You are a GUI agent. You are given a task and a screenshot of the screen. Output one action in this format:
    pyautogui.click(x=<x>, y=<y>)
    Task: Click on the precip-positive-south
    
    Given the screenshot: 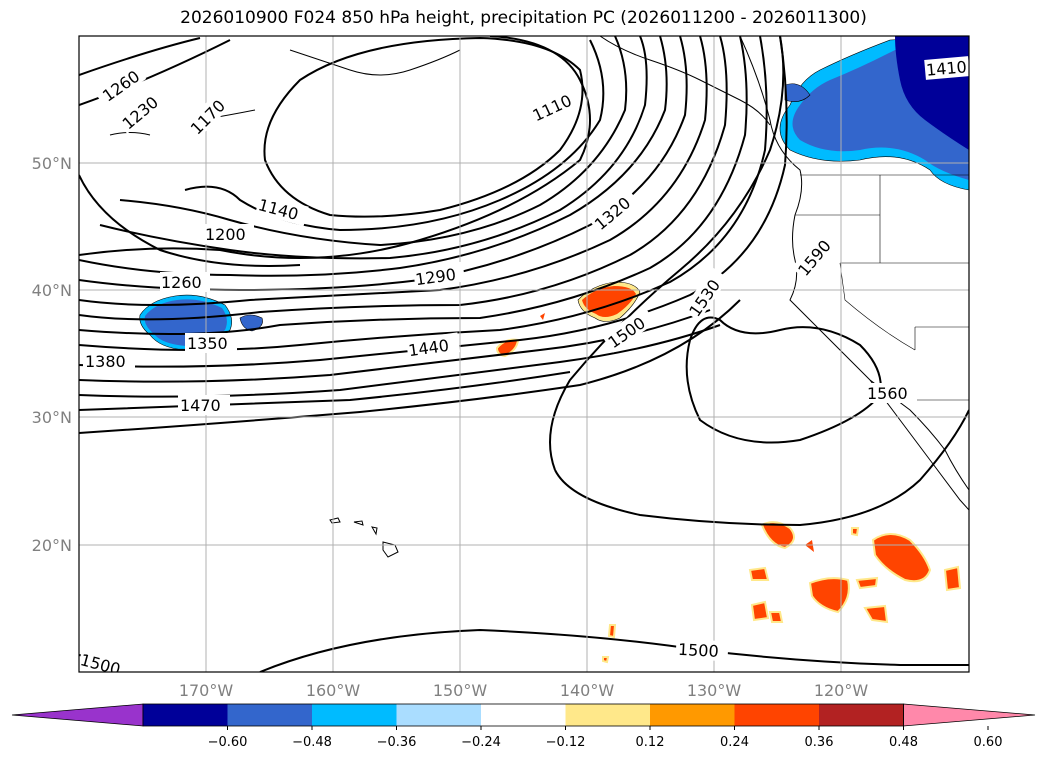 What is the action you would take?
    pyautogui.click(x=782, y=592)
    